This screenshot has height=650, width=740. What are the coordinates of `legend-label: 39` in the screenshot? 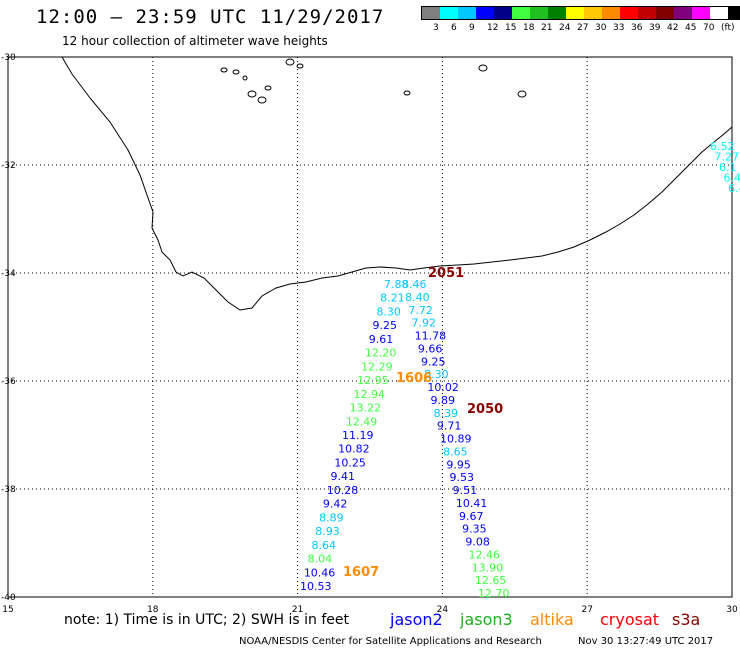 It's located at (655, 28).